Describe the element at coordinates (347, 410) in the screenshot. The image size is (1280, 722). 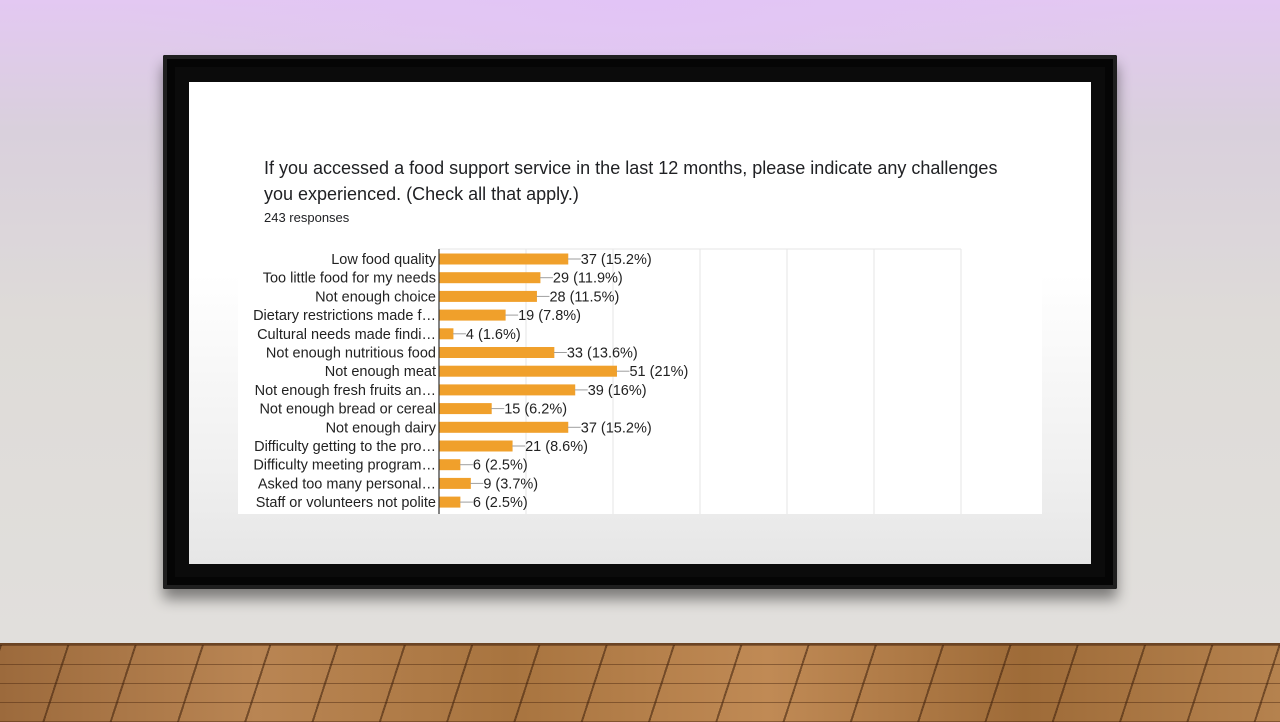
I see `category-label: Not enough bread or cereal` at that location.